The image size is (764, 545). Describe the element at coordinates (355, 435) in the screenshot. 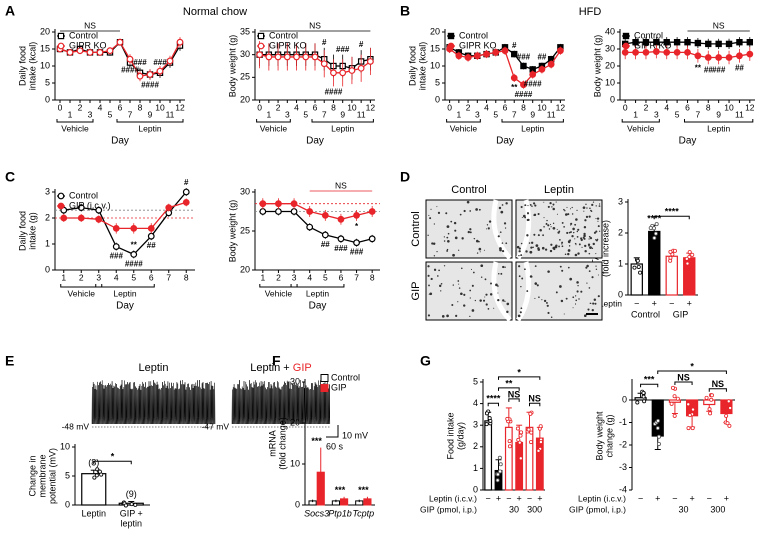

I see `scale-label: 10 mV` at that location.